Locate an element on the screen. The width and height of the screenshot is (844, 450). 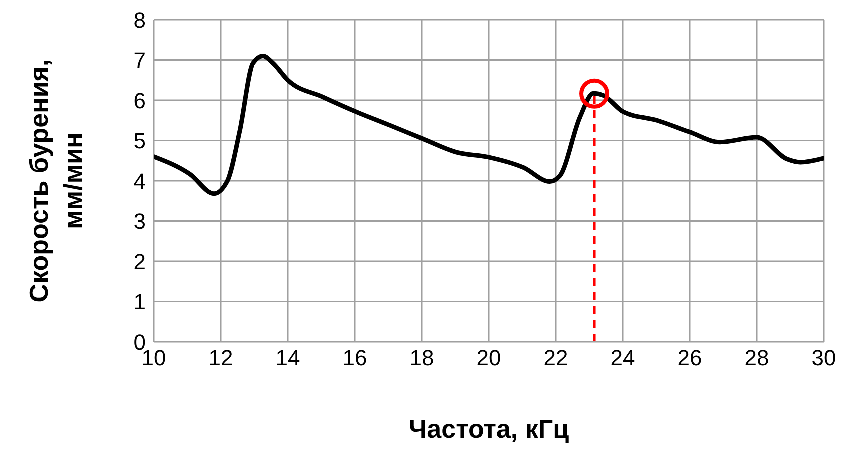
x-axis-title: Частота, кГц is located at coordinates (489, 429).